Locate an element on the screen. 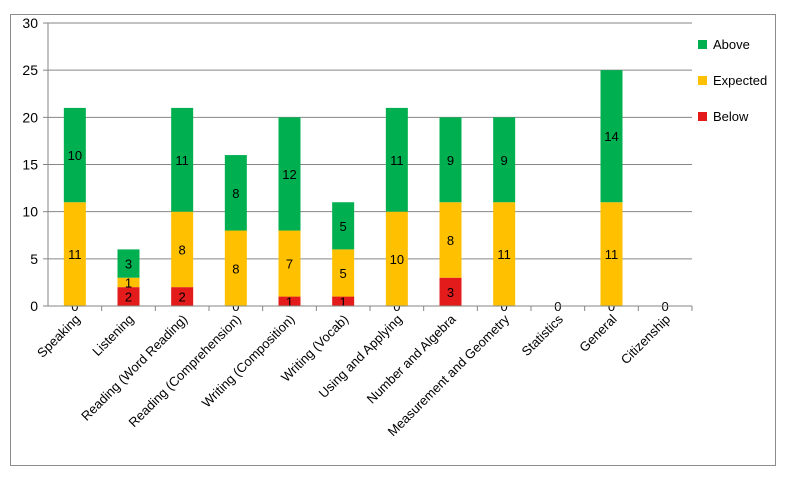 This screenshot has width=804, height=483. x-category-label: Reading (Comprehension) is located at coordinates (185, 371).